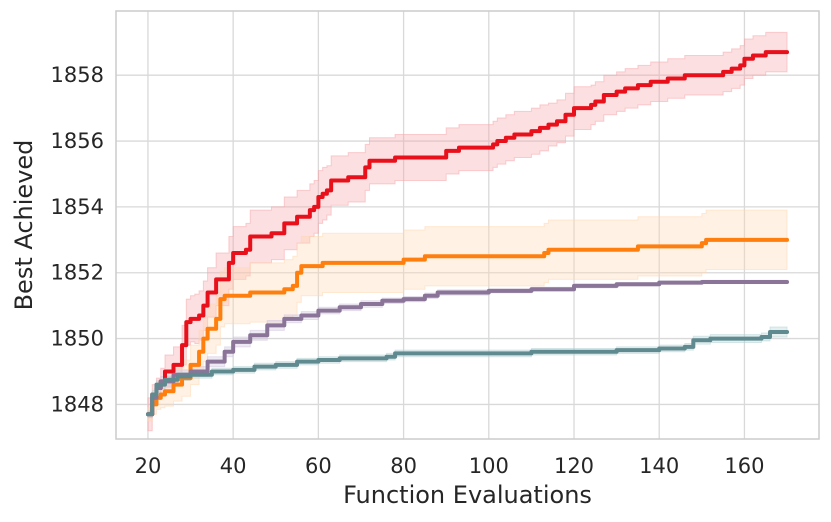 The width and height of the screenshot is (831, 522). What do you see at coordinates (659, 466) in the screenshot?
I see `x-tick-label: 140` at bounding box center [659, 466].